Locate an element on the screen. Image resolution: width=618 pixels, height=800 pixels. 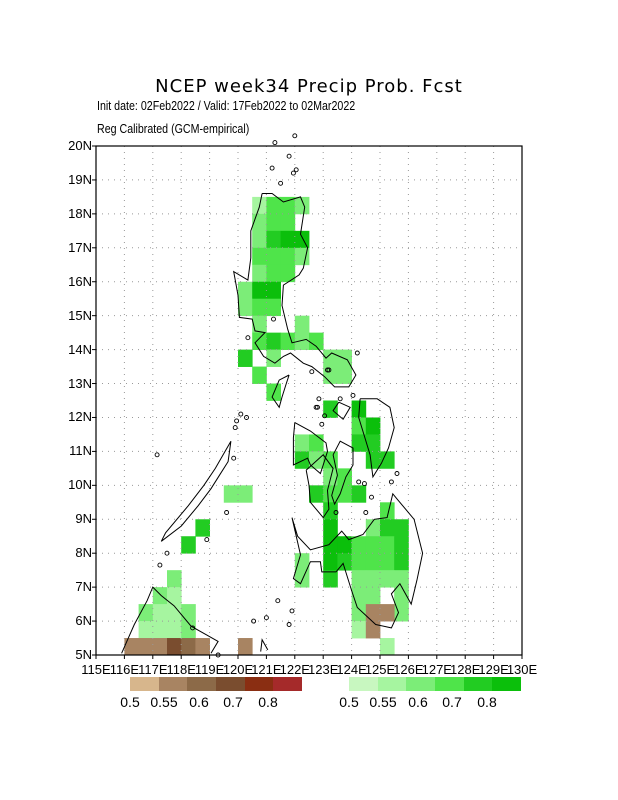
wet-colorbar-label: 0.6 is located at coordinates (418, 702).